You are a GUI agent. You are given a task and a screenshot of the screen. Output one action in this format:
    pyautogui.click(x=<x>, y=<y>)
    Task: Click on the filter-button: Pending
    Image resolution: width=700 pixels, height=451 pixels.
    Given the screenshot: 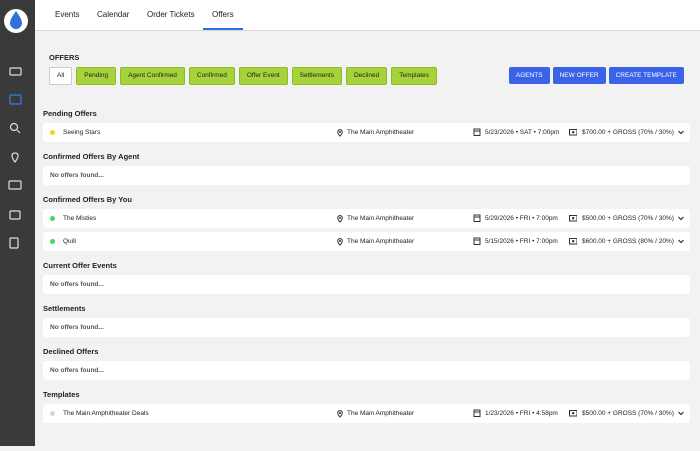 What is the action you would take?
    pyautogui.click(x=96, y=76)
    